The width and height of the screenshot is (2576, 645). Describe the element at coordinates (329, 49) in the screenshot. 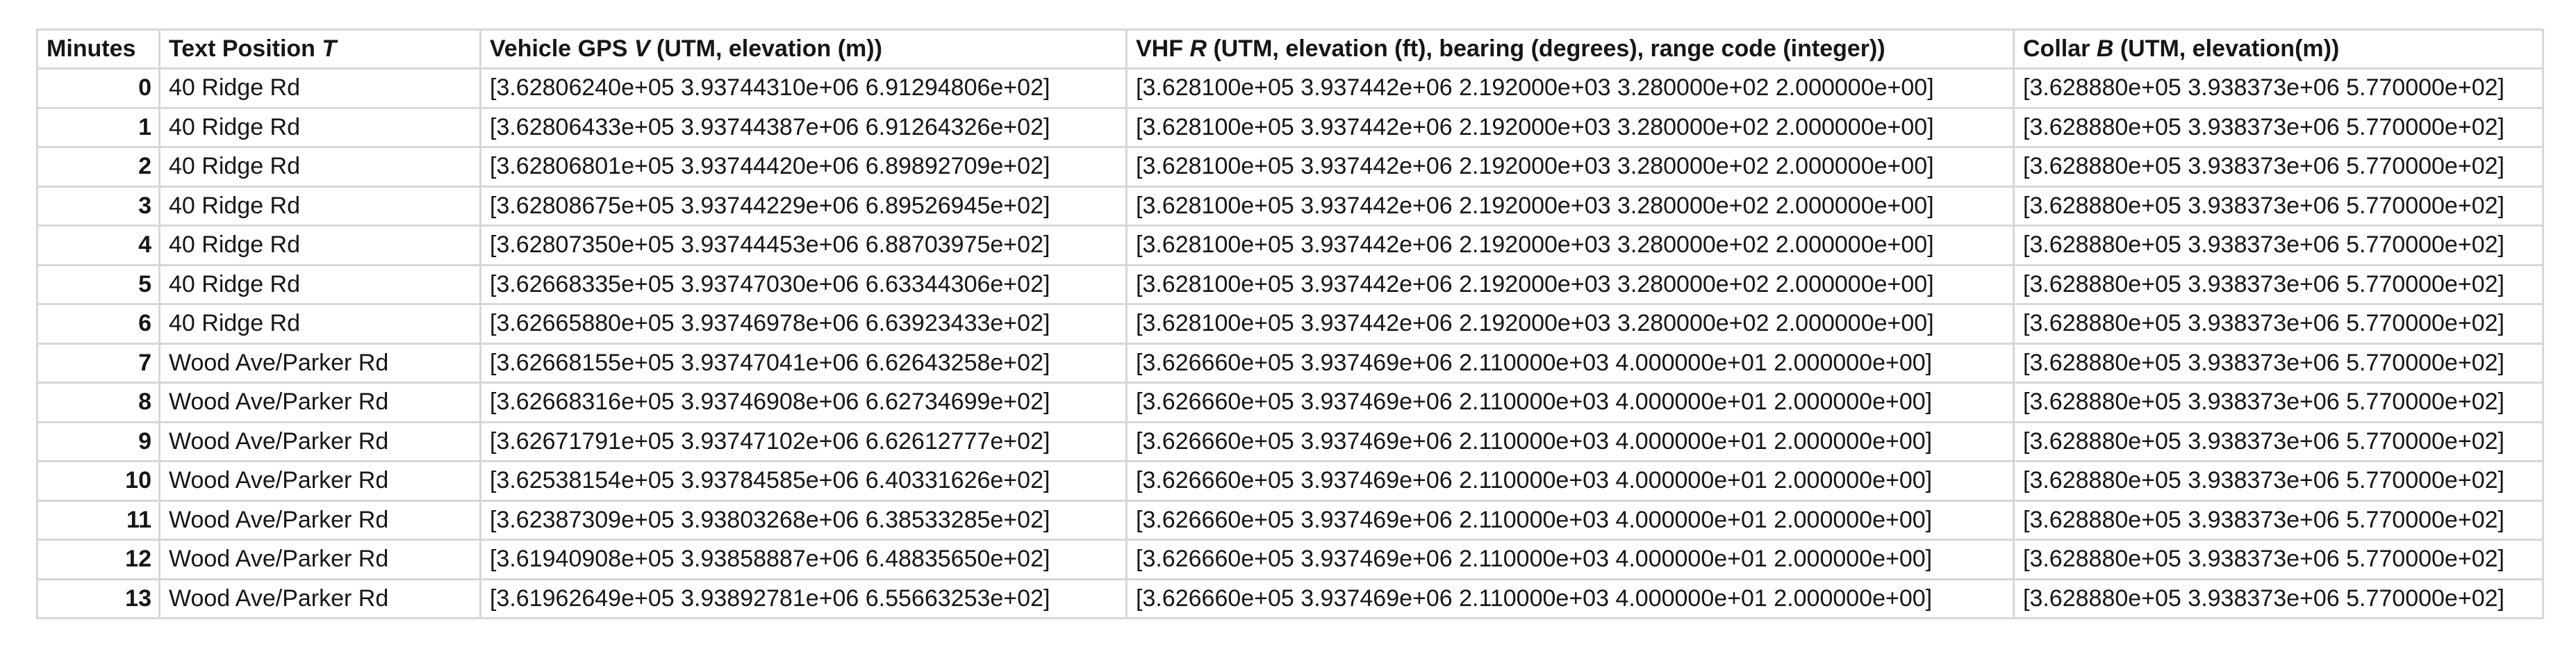

I see `header-variable: T` at that location.